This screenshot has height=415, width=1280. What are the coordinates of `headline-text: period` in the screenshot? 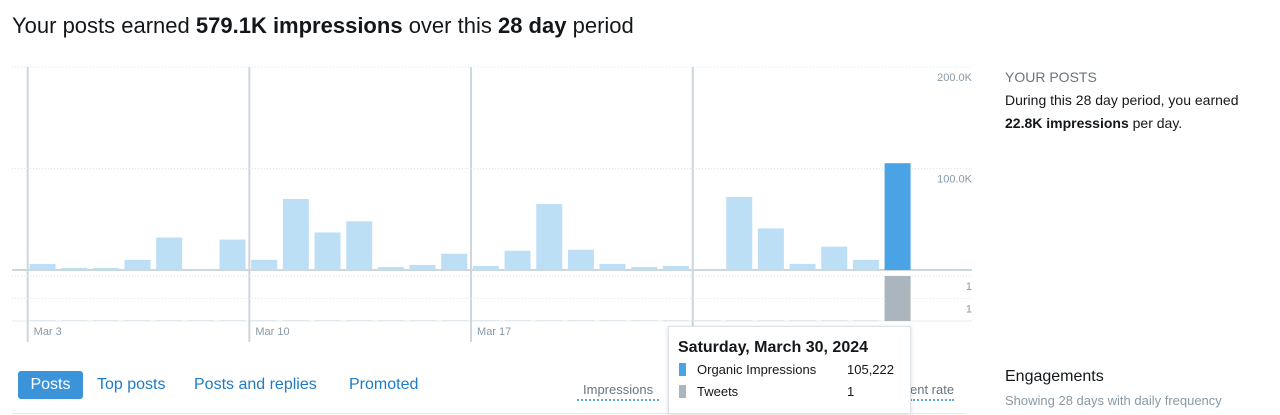 It's located at (603, 25).